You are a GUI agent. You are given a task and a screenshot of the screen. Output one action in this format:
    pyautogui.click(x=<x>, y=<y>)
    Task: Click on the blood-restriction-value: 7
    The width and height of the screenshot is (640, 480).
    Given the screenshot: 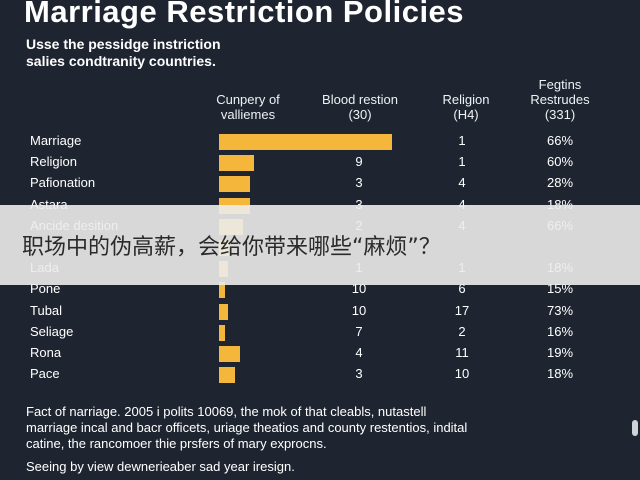 What is the action you would take?
    pyautogui.click(x=359, y=331)
    